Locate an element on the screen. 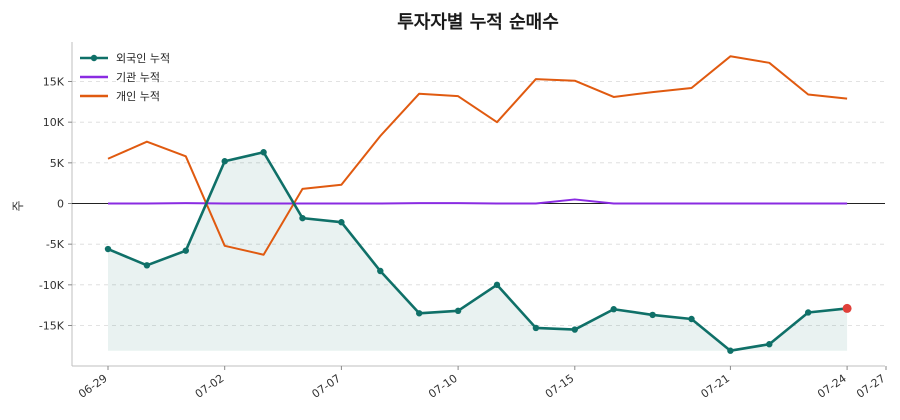 The width and height of the screenshot is (900, 420). x-tick-label: 06-29 is located at coordinates (93, 386).